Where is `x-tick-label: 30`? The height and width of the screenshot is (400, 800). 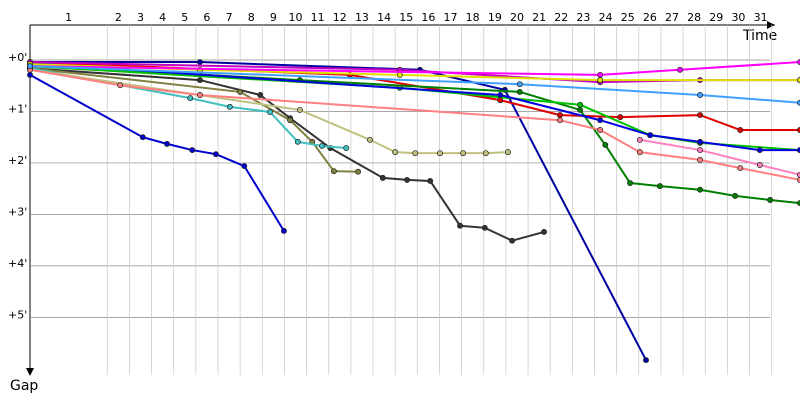
x-tick-label: 30 is located at coordinates (738, 17).